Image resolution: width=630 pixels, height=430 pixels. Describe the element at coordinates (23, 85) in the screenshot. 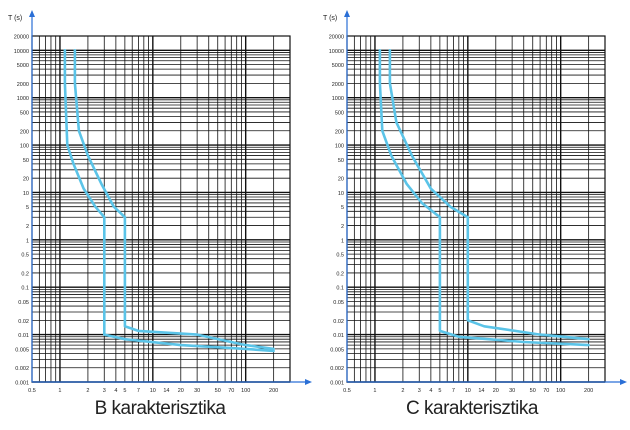

I see `chart-b-y-tick-label: 2000` at that location.